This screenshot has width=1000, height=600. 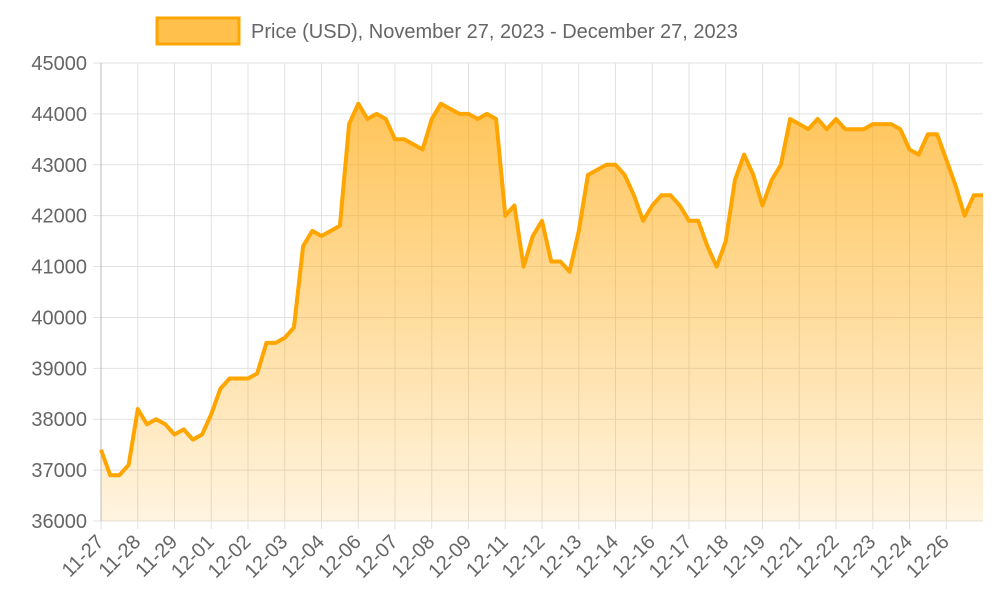 What do you see at coordinates (59, 217) in the screenshot?
I see `y-tick-label: 42000` at bounding box center [59, 217].